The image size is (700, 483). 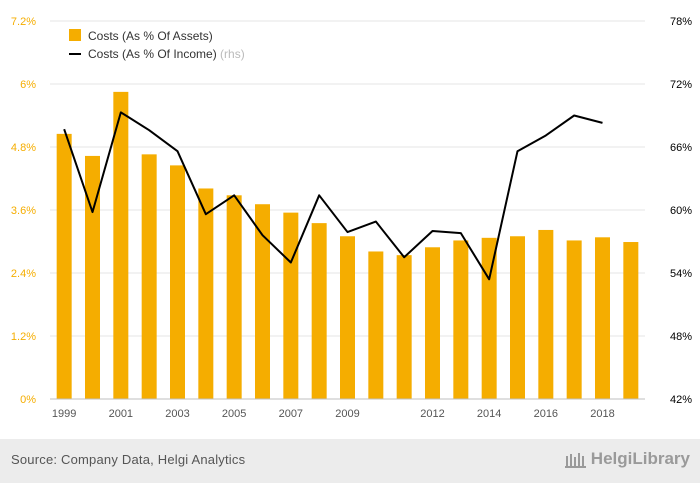 I want to click on right-tick-label: 66%, so click(x=681, y=148).